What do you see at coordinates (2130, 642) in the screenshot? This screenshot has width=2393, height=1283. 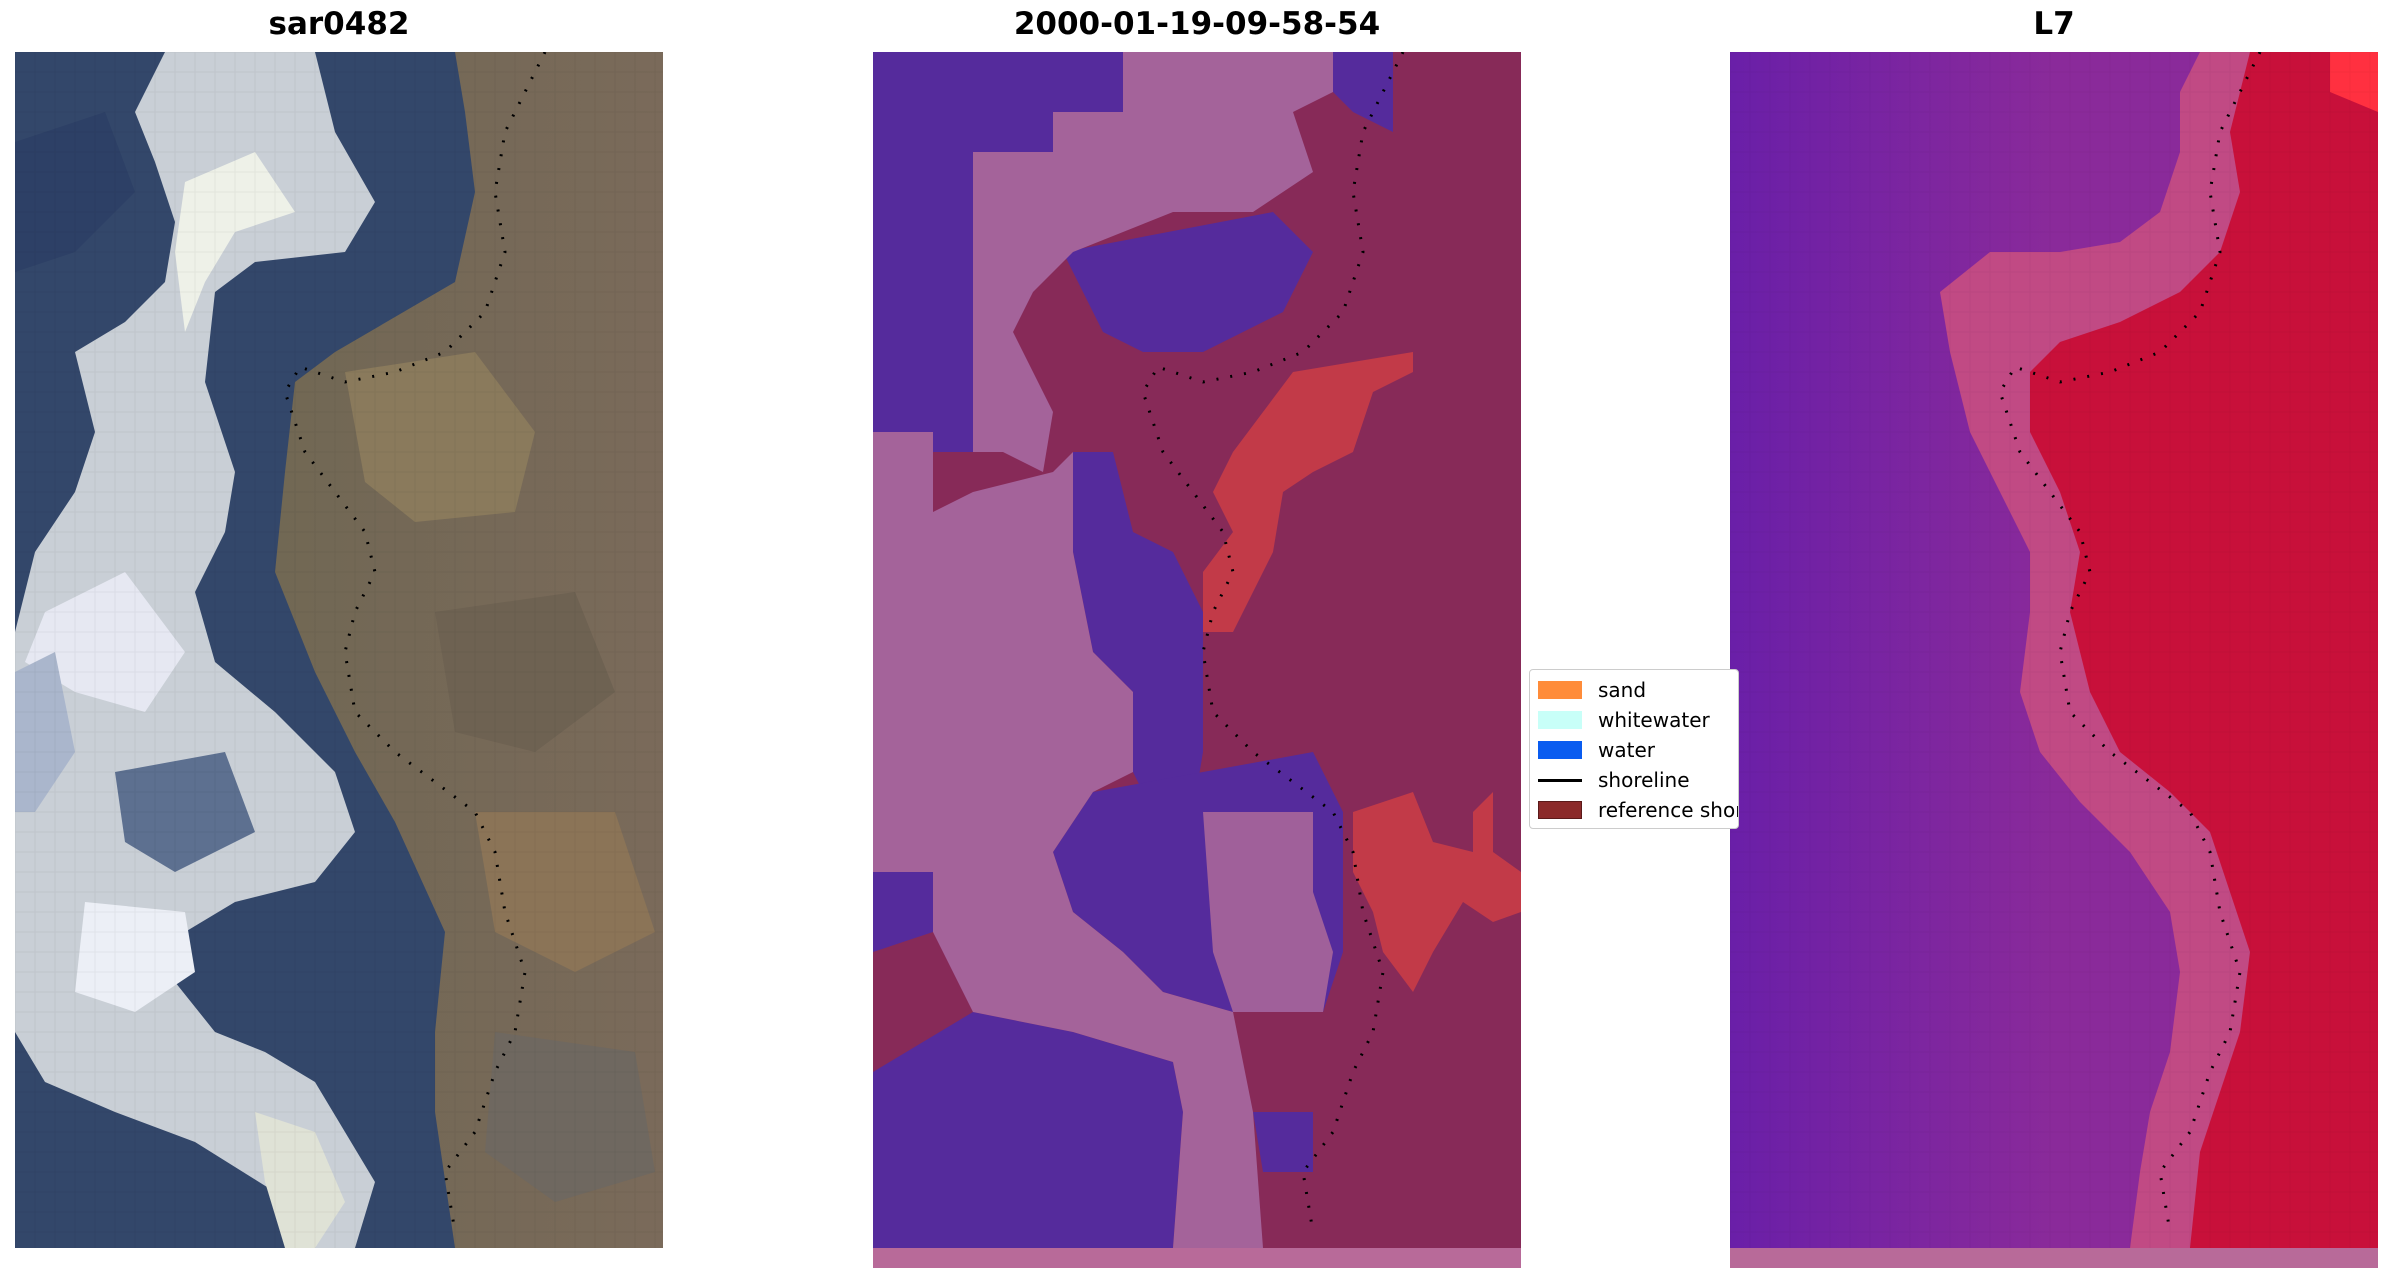 I see `shoreline-dots-right` at bounding box center [2130, 642].